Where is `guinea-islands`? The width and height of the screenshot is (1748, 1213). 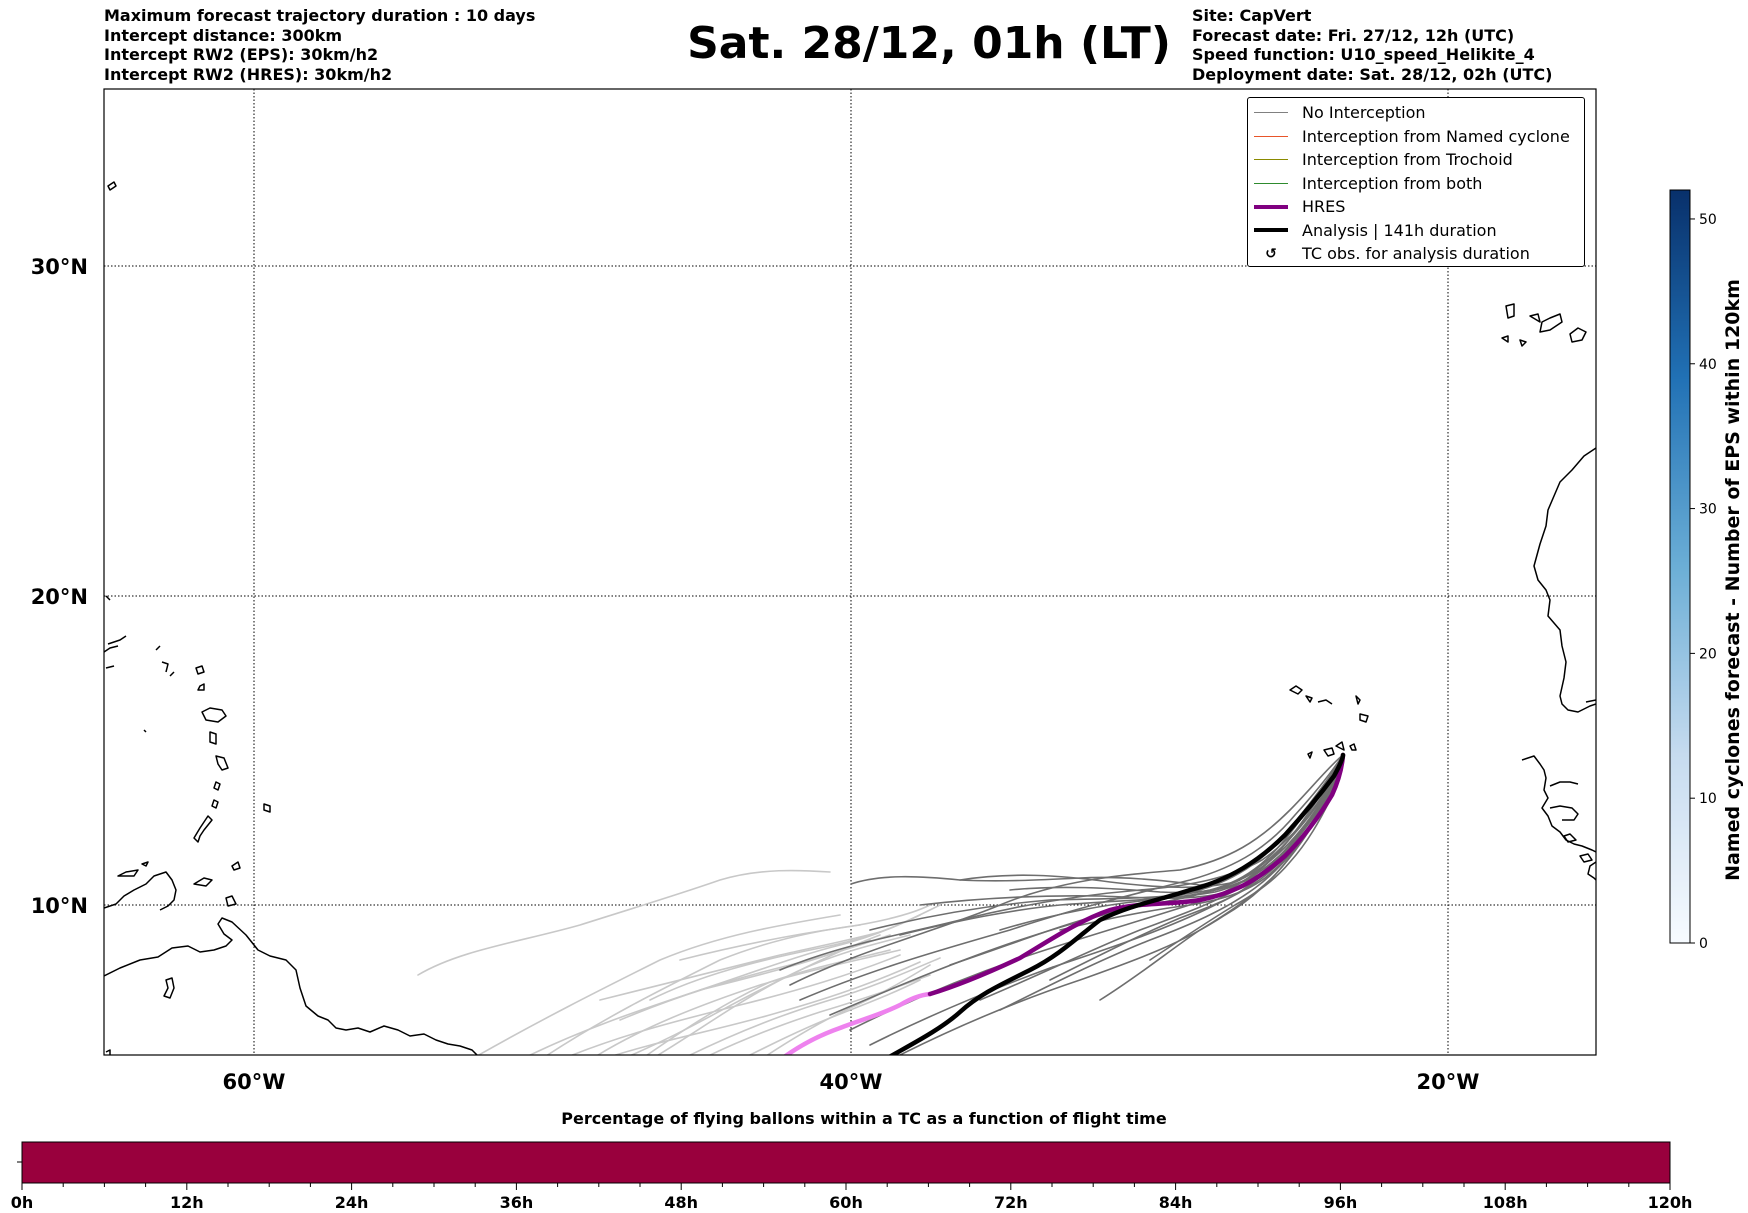
guinea-islands is located at coordinates (1570, 838).